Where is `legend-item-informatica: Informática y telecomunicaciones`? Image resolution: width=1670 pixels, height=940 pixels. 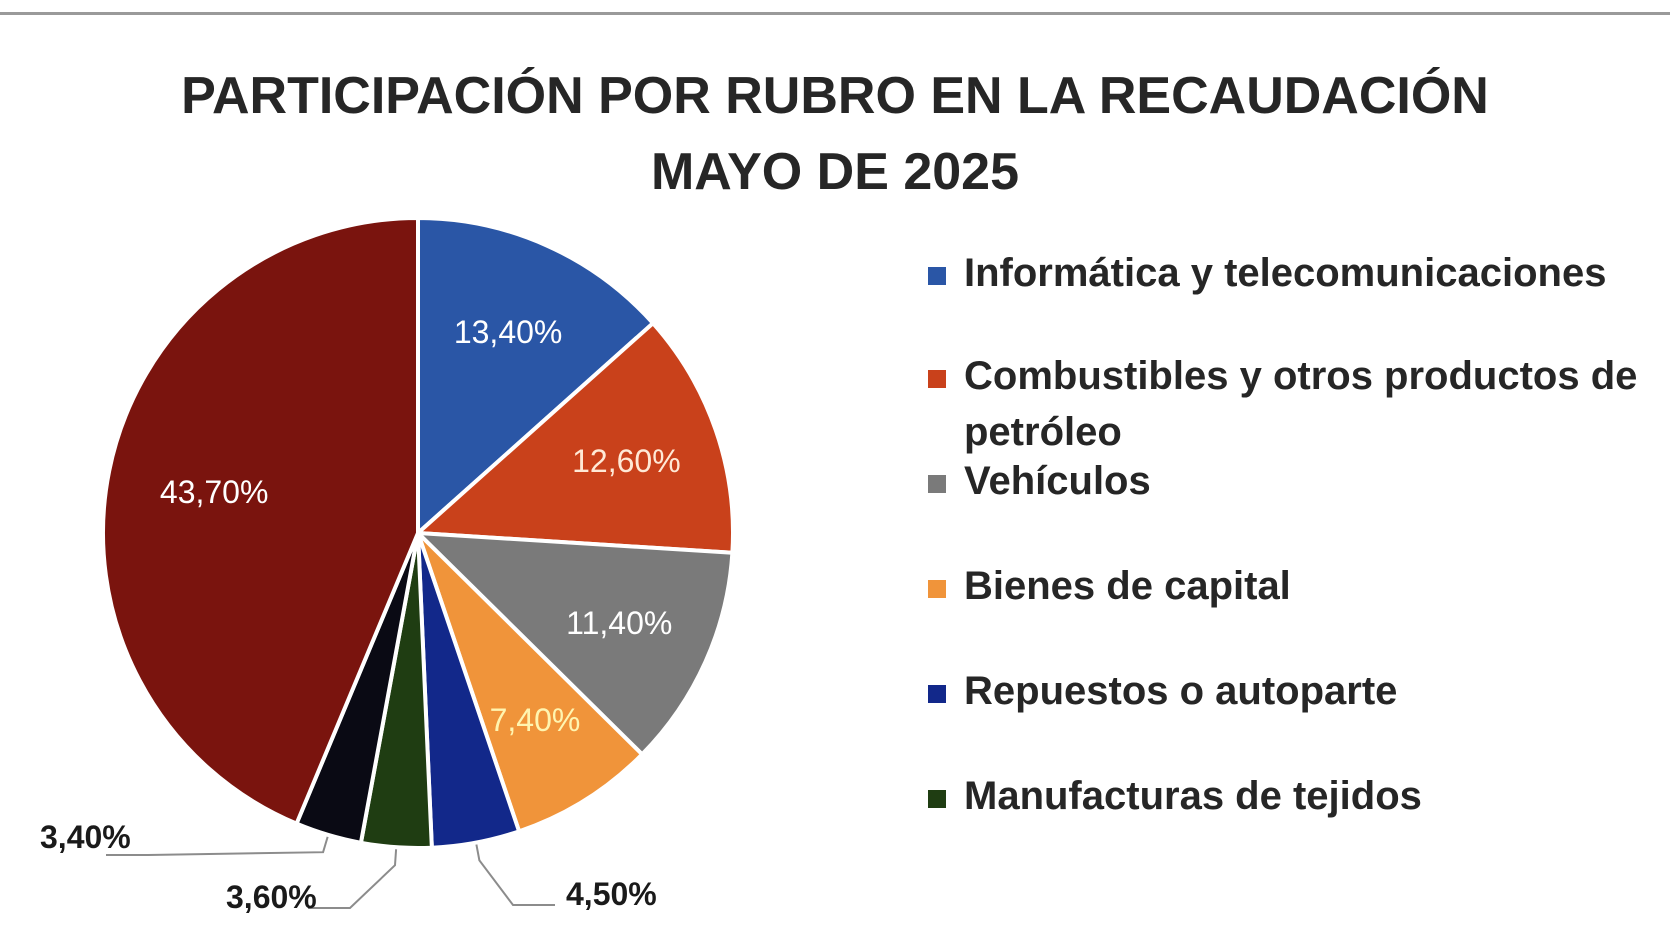 legend-item-informatica: Informática y telecomunicaciones is located at coordinates (1298, 273).